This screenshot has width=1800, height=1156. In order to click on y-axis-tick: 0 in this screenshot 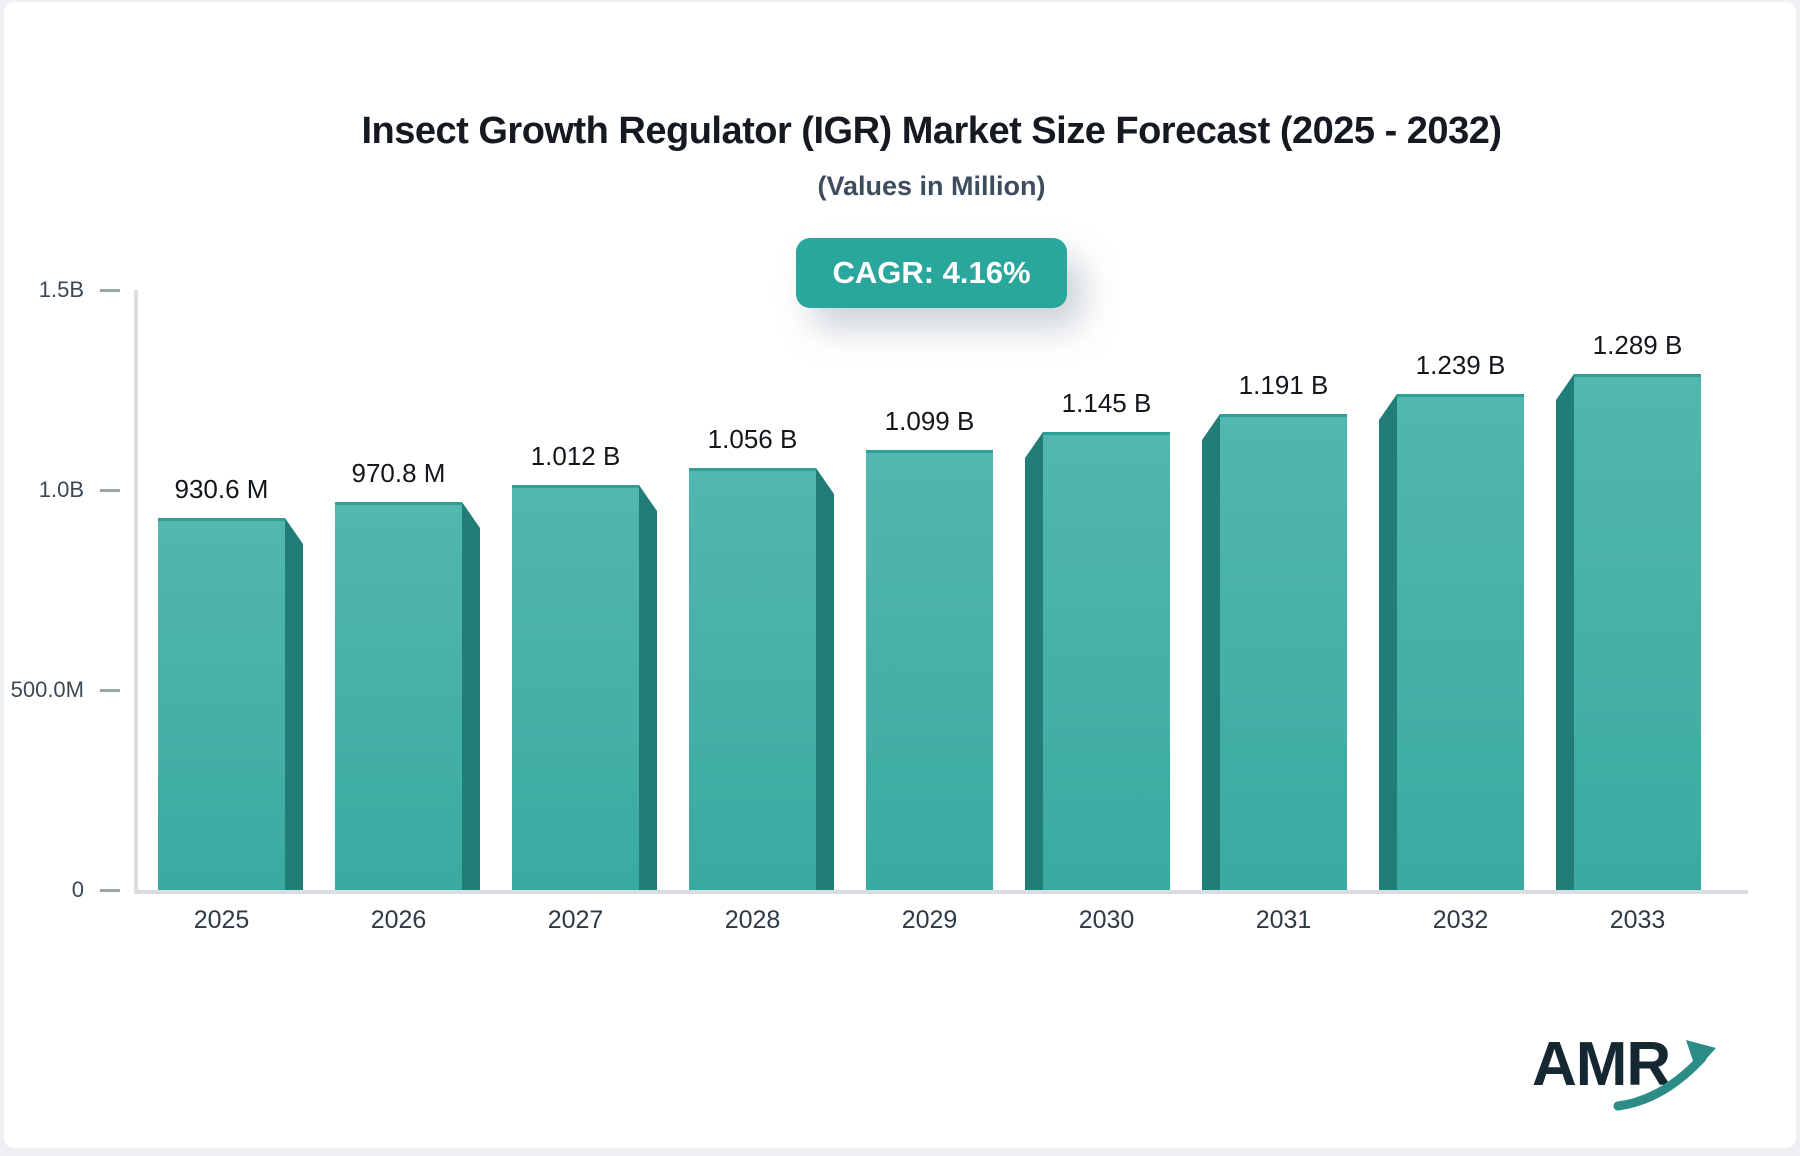, I will do `click(103, 890)`.